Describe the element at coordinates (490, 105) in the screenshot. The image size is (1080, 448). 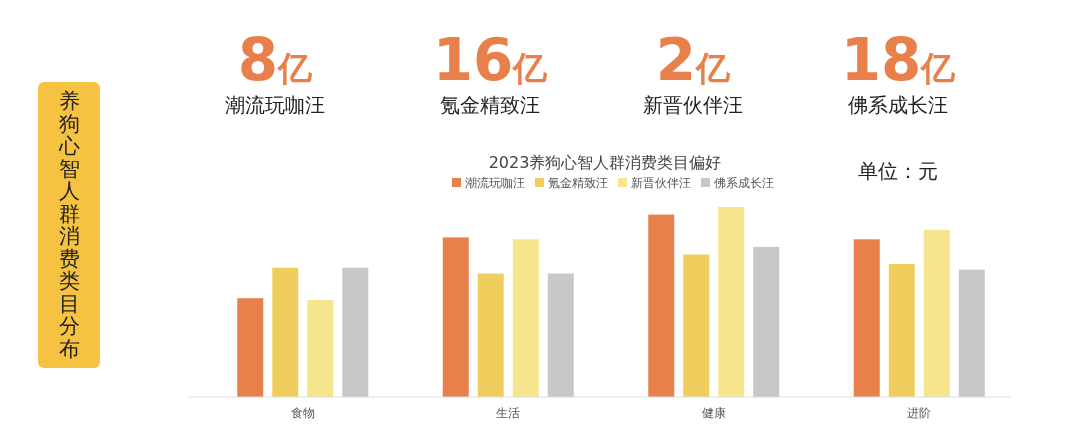
I see `text: 氪金精致汪` at that location.